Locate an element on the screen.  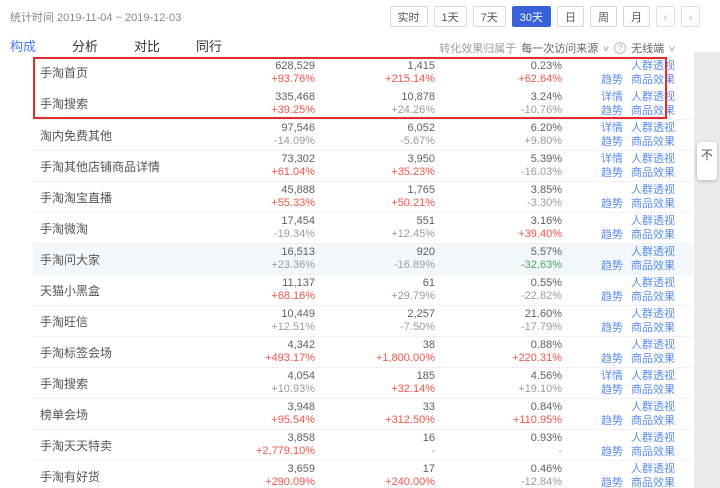
period-button-4: 日 is located at coordinates (570, 16).